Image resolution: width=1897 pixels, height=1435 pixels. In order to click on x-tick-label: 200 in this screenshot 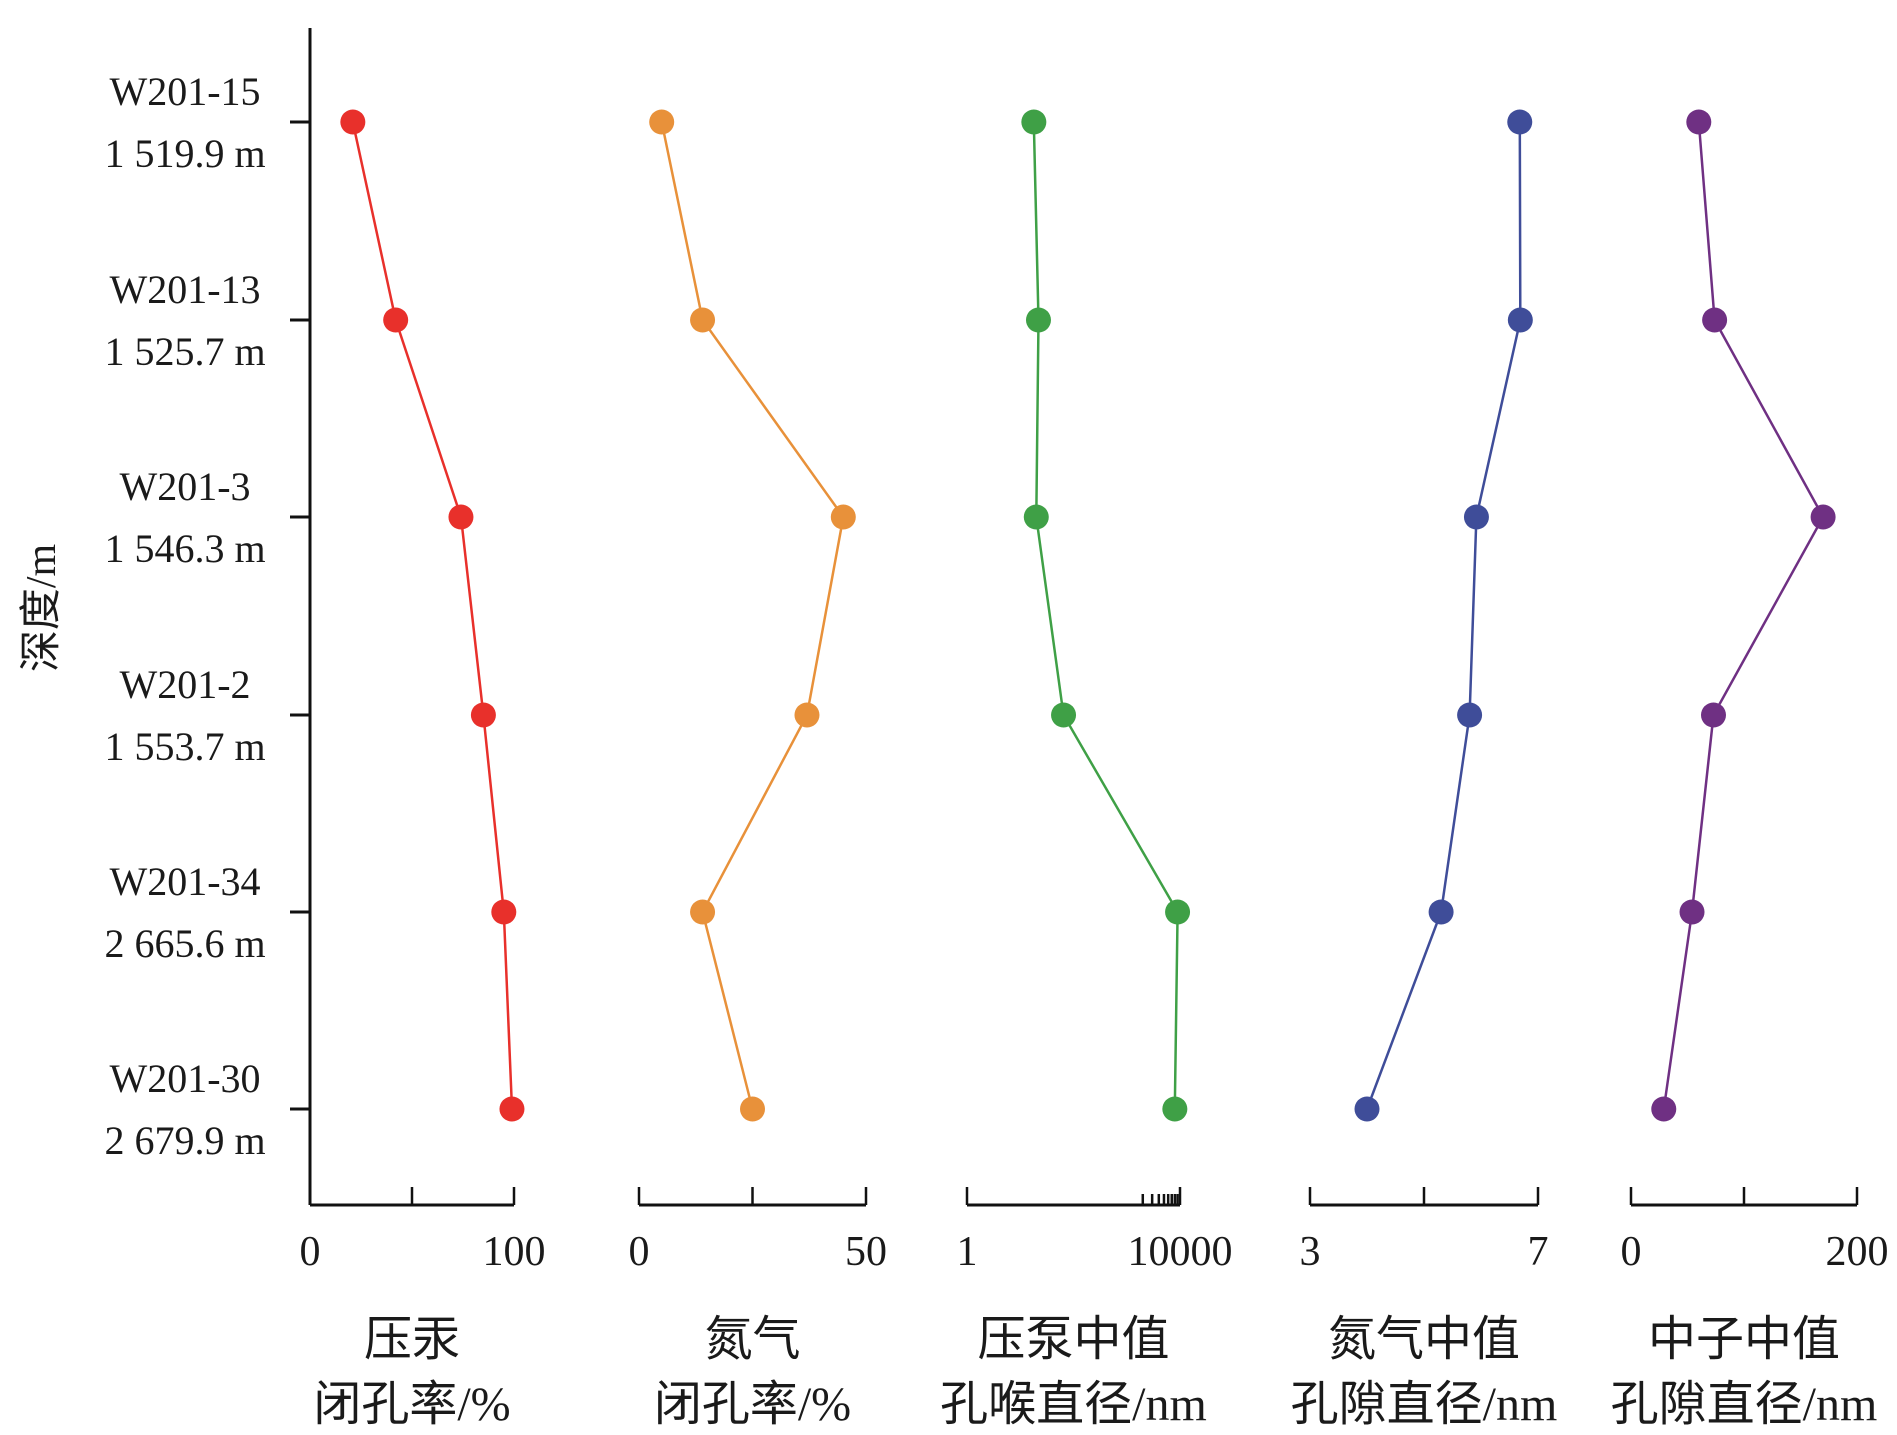, I will do `click(1857, 1252)`.